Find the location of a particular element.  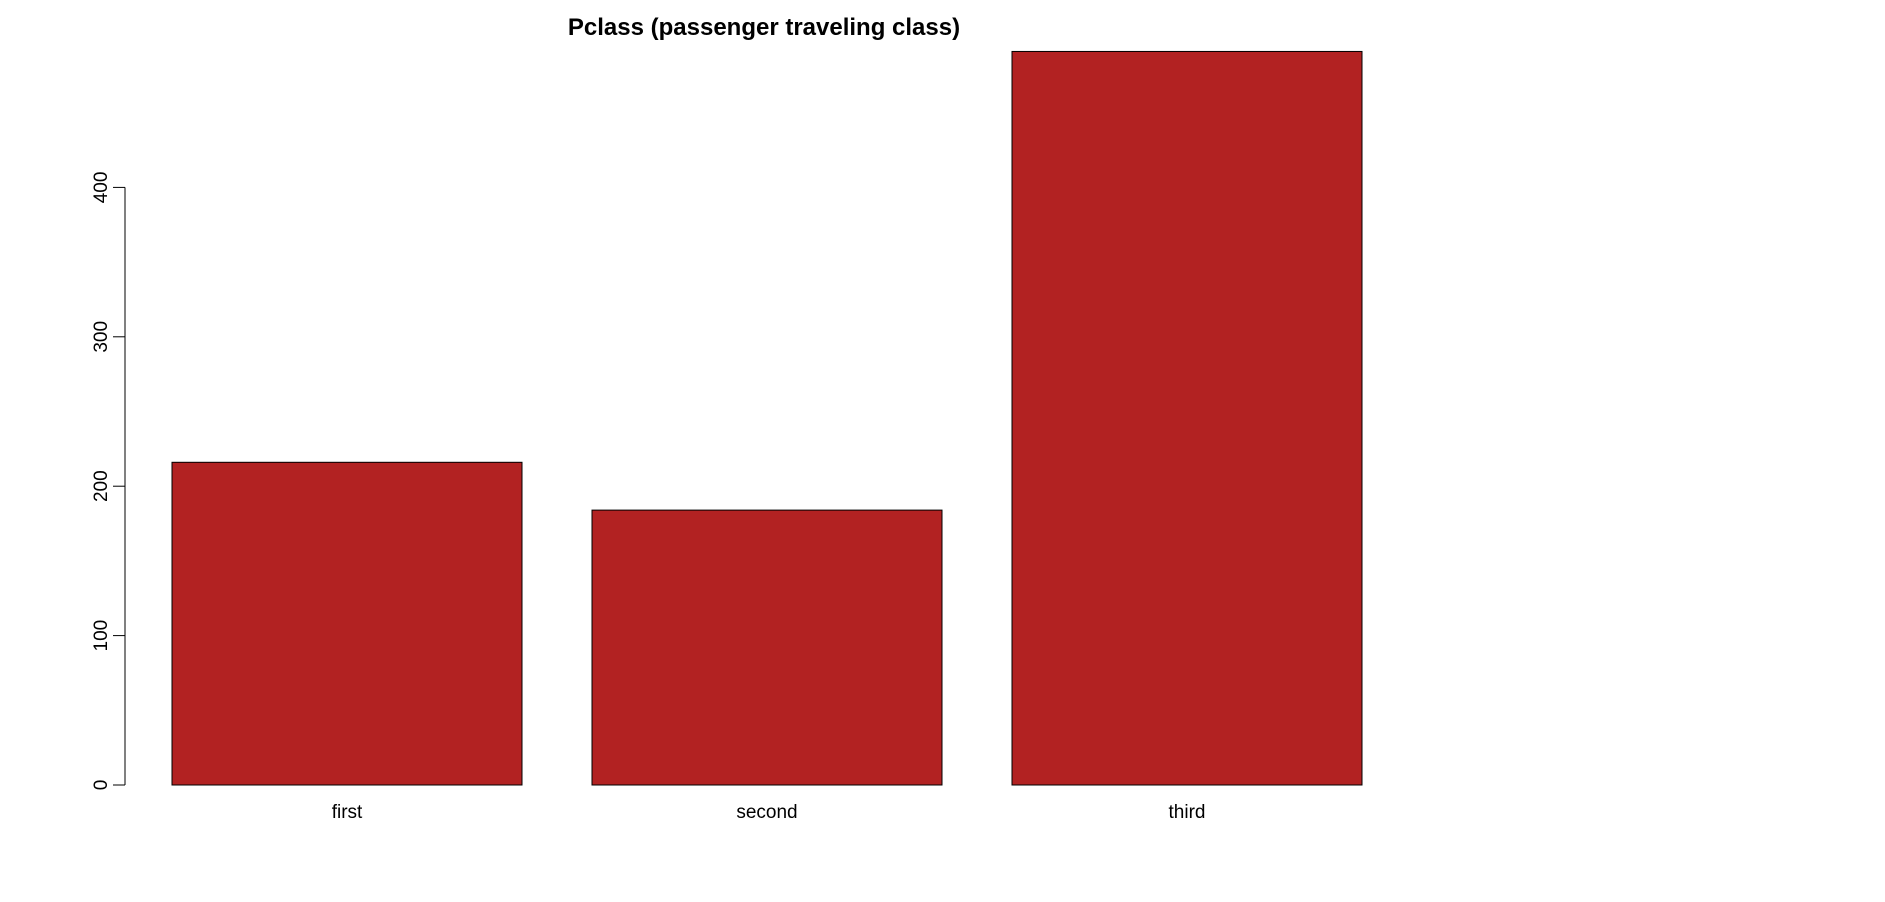

y-tick-label: 400 is located at coordinates (101, 188).